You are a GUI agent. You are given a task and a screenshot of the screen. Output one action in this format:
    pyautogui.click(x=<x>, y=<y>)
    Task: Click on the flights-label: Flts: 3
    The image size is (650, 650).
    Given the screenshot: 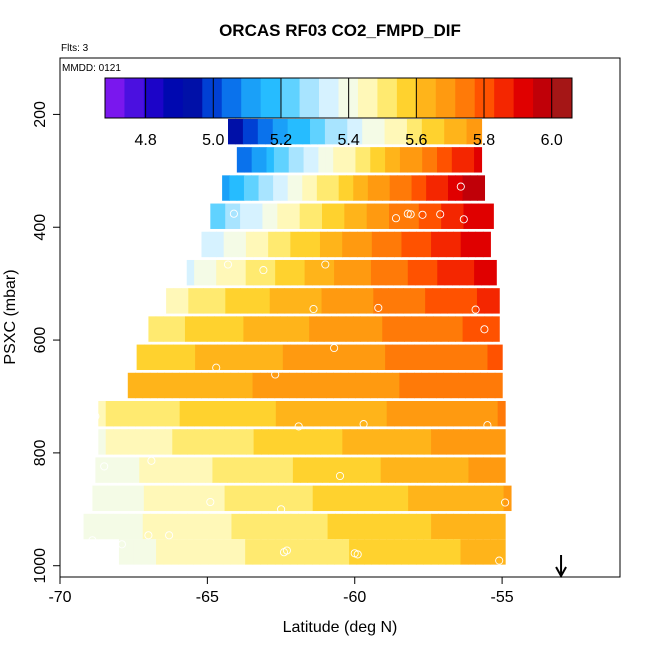 What is the action you would take?
    pyautogui.click(x=75, y=48)
    